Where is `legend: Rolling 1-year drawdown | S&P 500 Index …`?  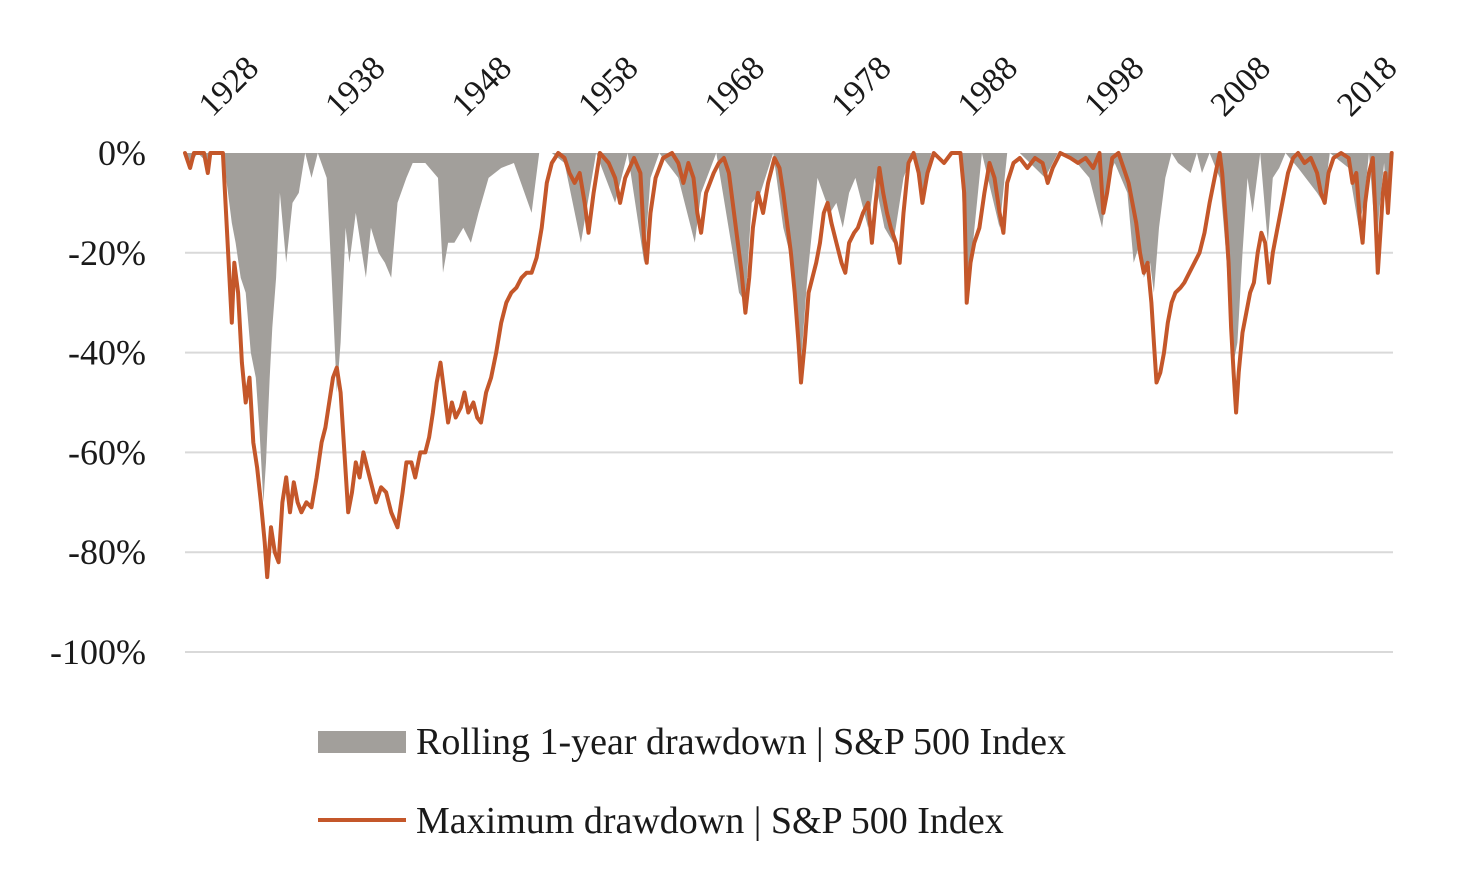
legend: Rolling 1-year drawdown | S&P 500 Index … is located at coordinates (692, 781).